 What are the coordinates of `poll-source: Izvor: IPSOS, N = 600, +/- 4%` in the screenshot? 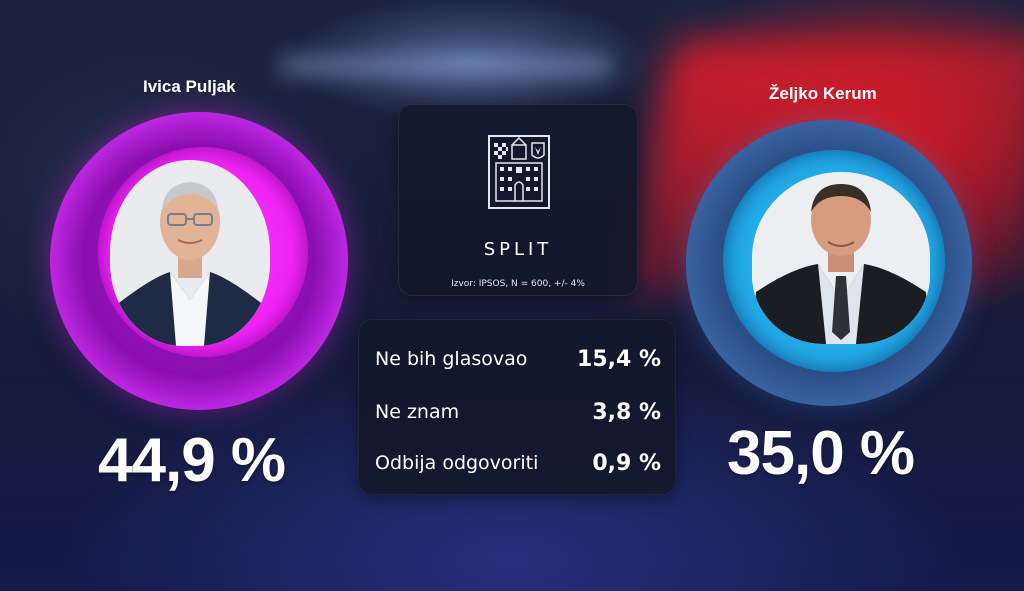 It's located at (518, 284).